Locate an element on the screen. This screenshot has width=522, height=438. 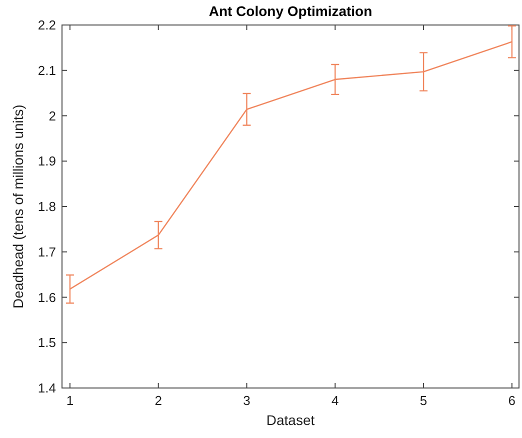
y-tick-label: 1.9 is located at coordinates (47, 161).